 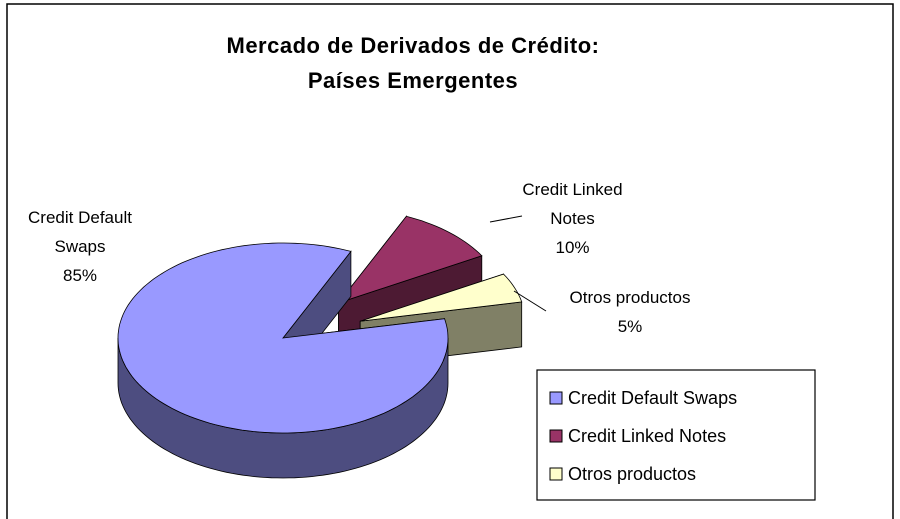 I want to click on data-label-value: 5%, so click(x=630, y=326).